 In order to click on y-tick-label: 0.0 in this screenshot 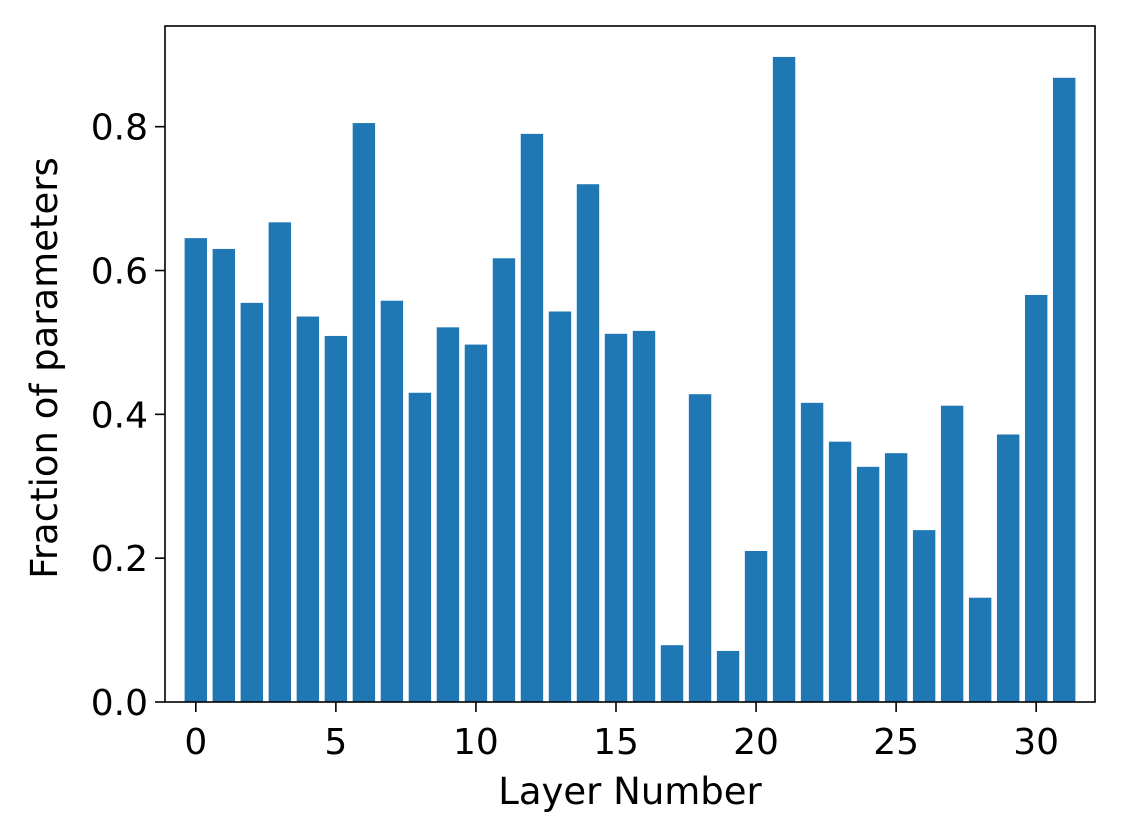, I will do `click(119, 703)`.